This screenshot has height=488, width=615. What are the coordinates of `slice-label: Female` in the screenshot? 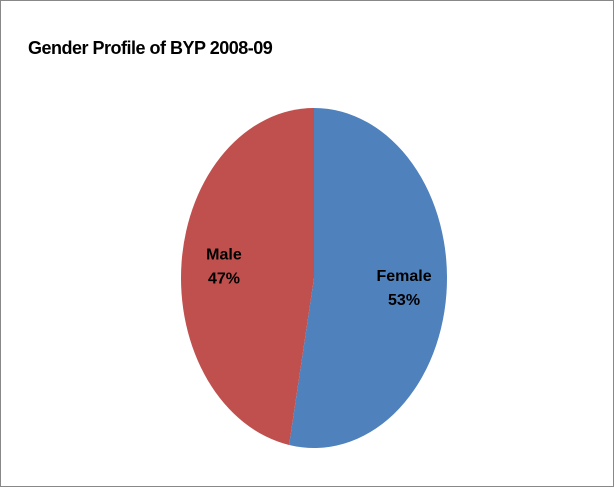 It's located at (403, 276).